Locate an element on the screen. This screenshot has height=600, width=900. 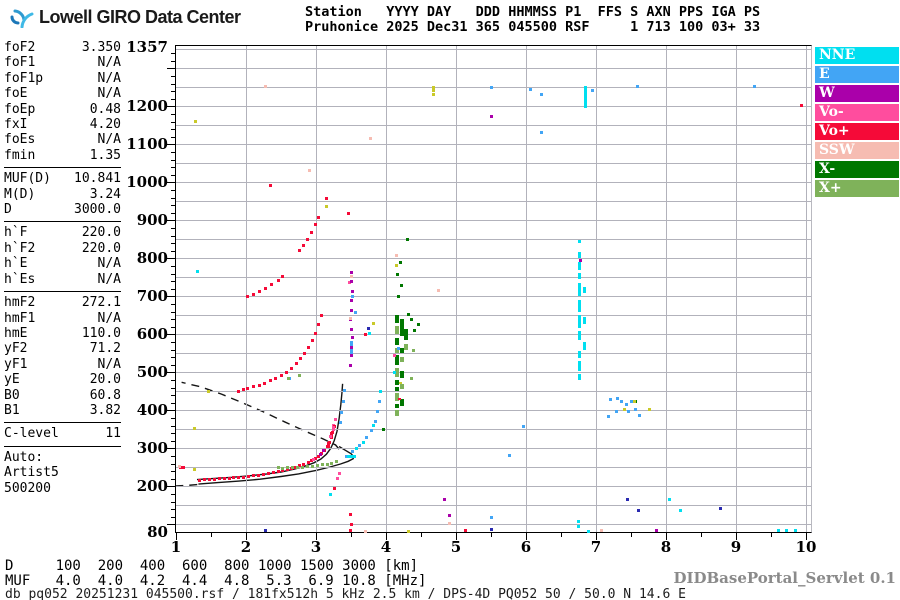
param-label: D is located at coordinates (8, 210).